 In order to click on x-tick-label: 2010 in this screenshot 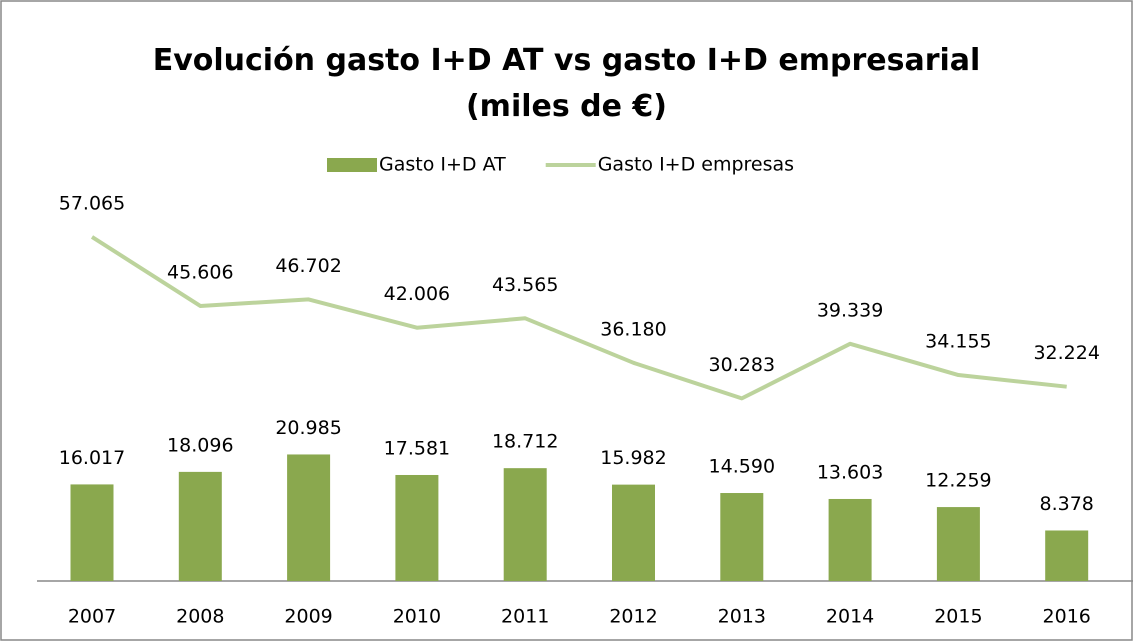, I will do `click(417, 617)`.